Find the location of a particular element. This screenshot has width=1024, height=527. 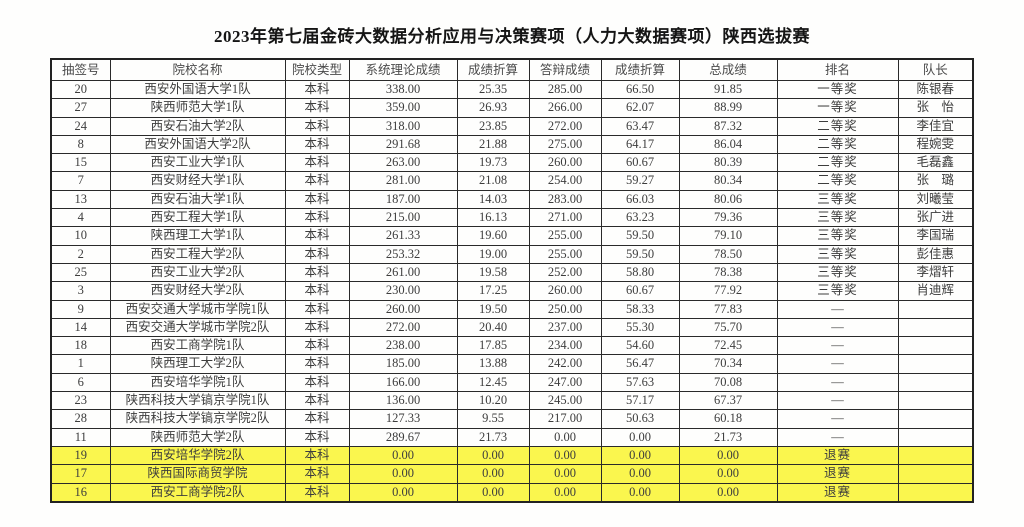

cell-total: 87.32 is located at coordinates (728, 126).